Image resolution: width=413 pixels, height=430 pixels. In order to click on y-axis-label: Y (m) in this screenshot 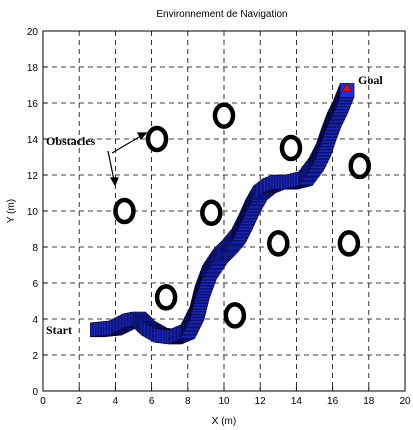, I will do `click(11, 211)`.